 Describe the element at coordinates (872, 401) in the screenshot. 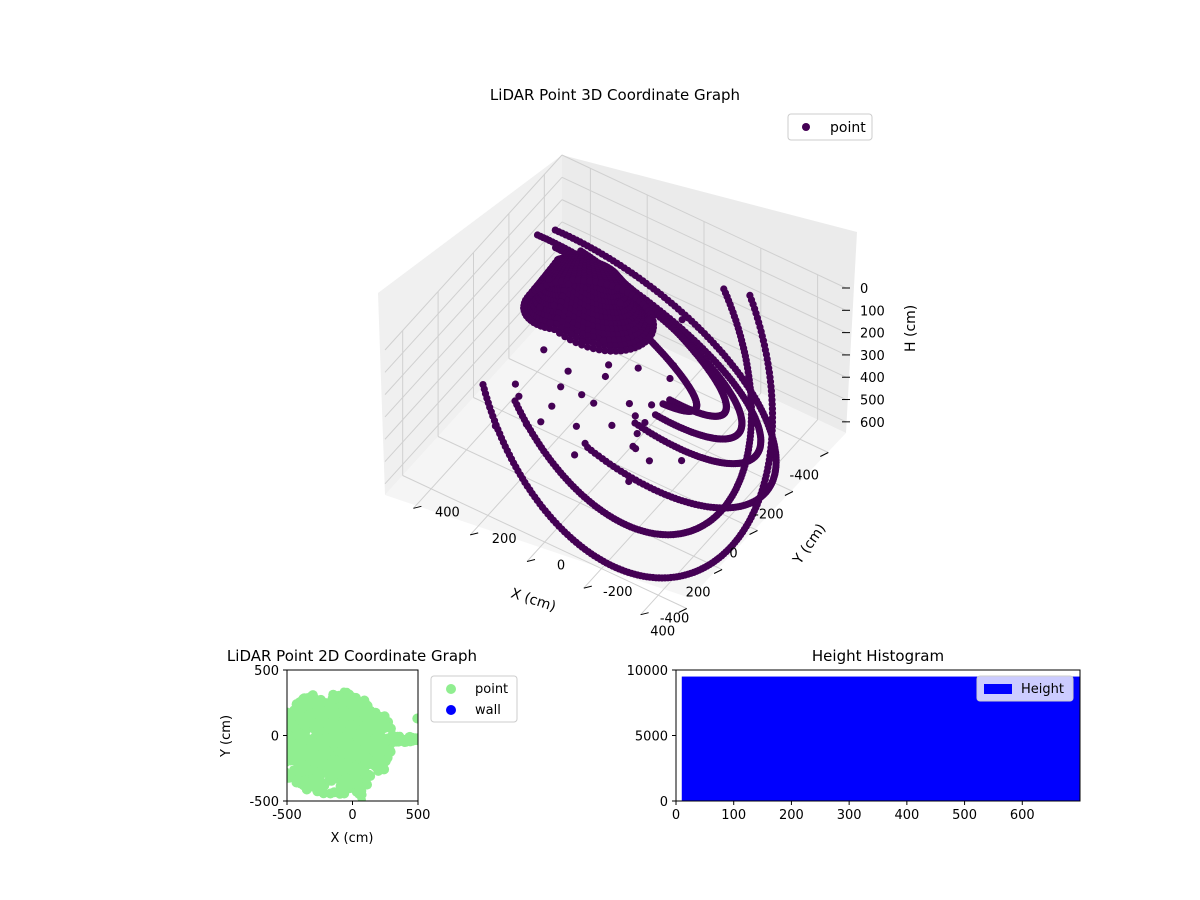

I see `z-tick-label: 500` at that location.